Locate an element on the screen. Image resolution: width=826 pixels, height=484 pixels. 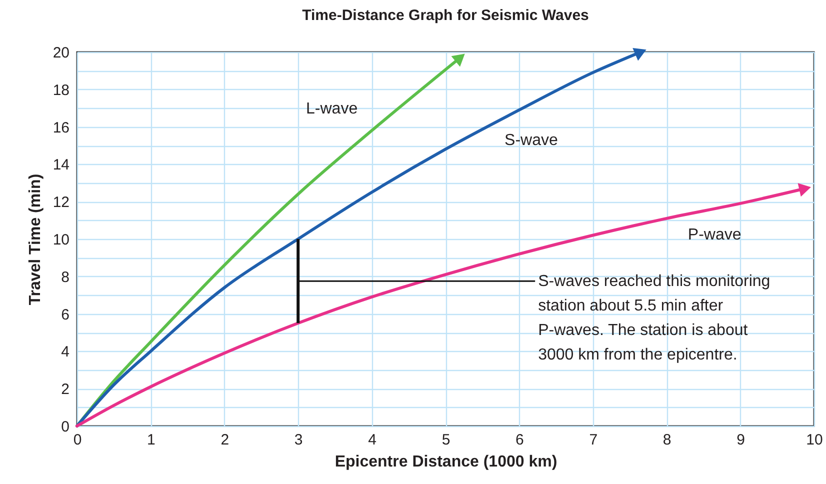
x-tick-label: 7 is located at coordinates (593, 440).